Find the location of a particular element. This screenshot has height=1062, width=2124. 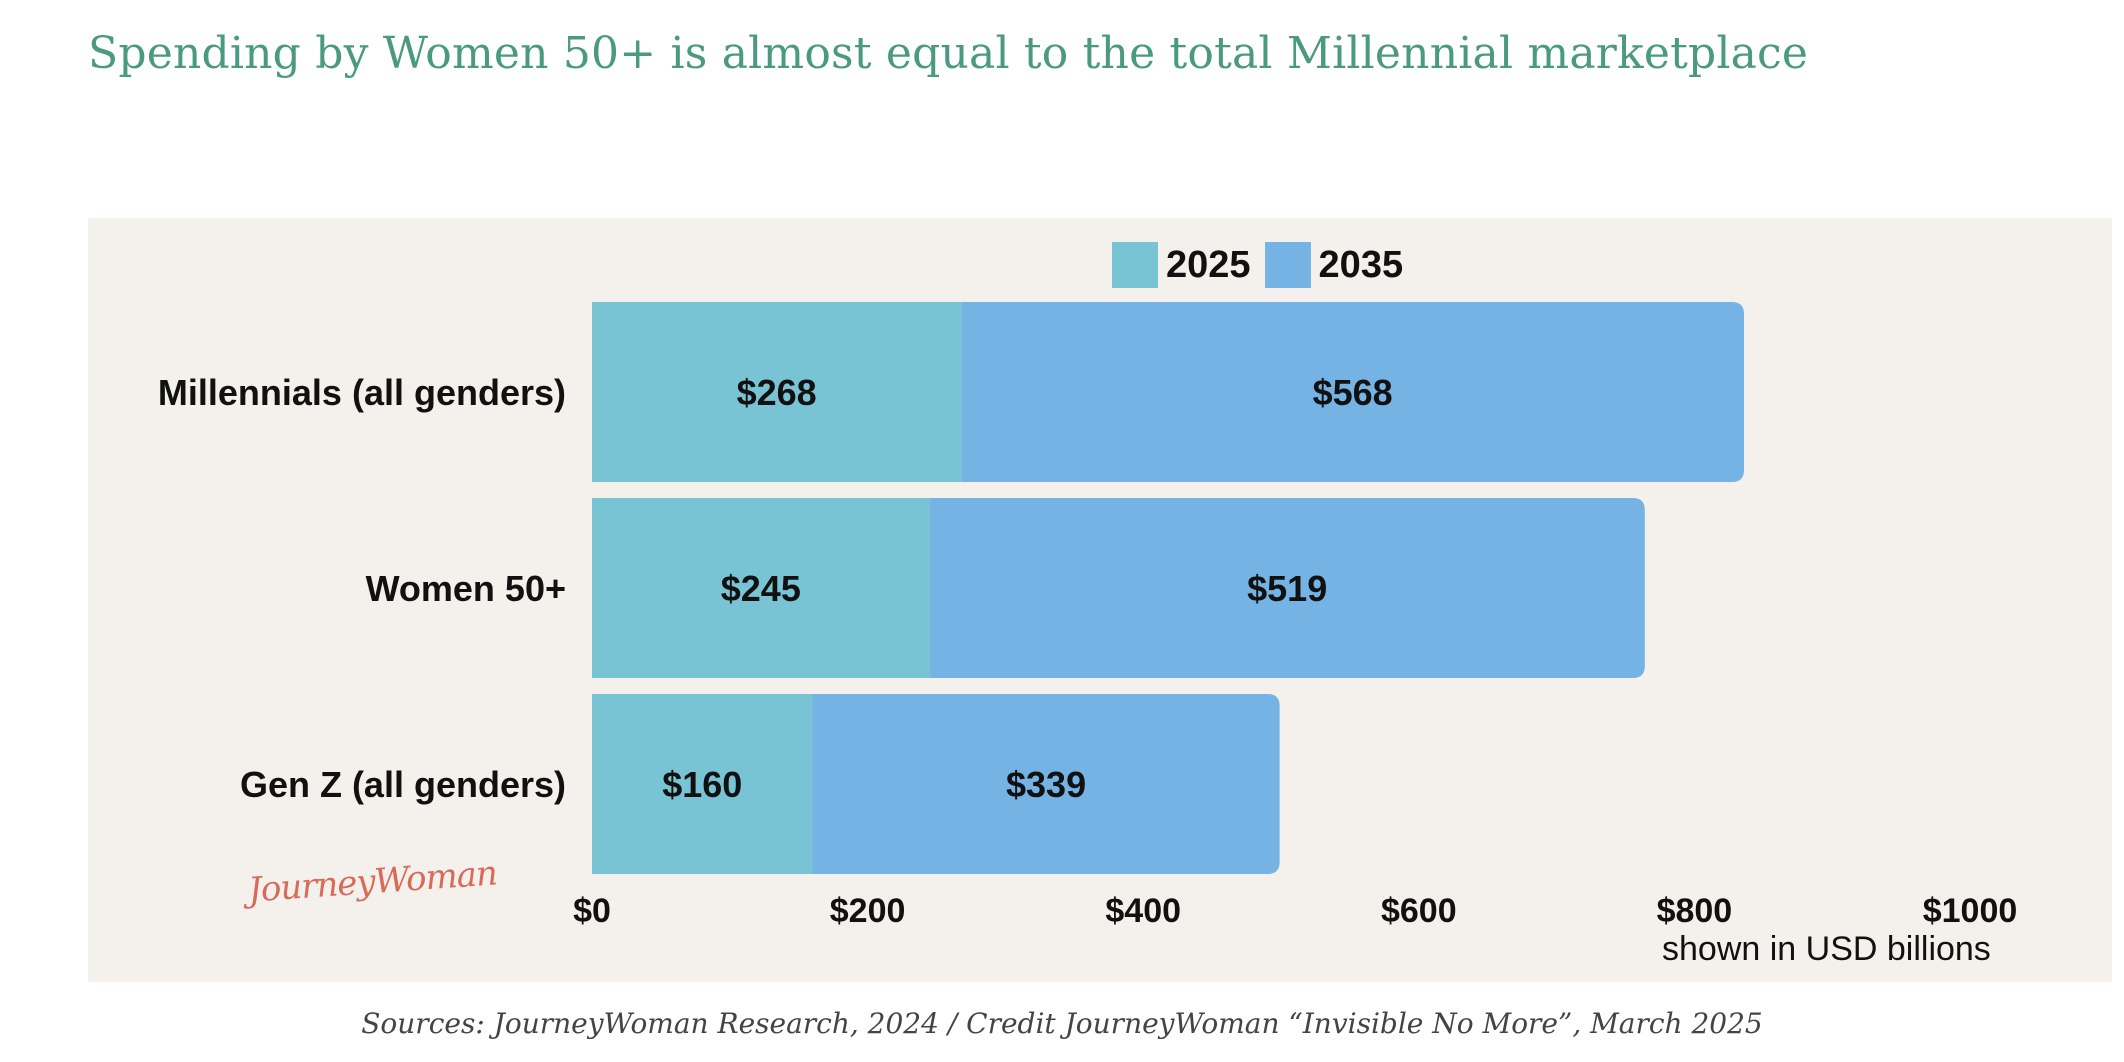

bar-gen-z-all-genders-2035 is located at coordinates (1046, 784).